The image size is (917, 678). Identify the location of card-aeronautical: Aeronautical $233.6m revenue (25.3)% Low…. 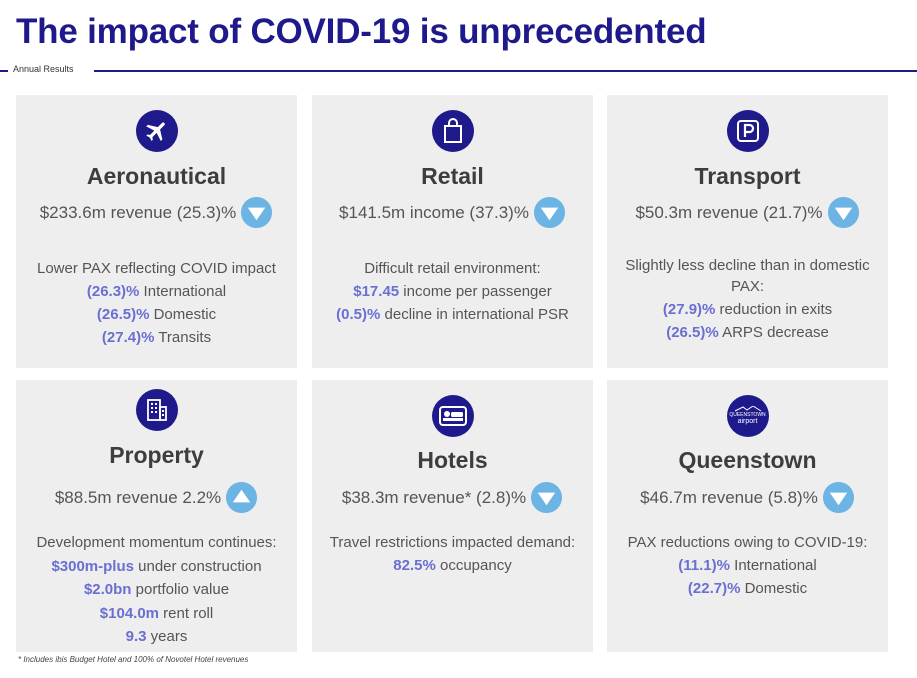
(156, 231).